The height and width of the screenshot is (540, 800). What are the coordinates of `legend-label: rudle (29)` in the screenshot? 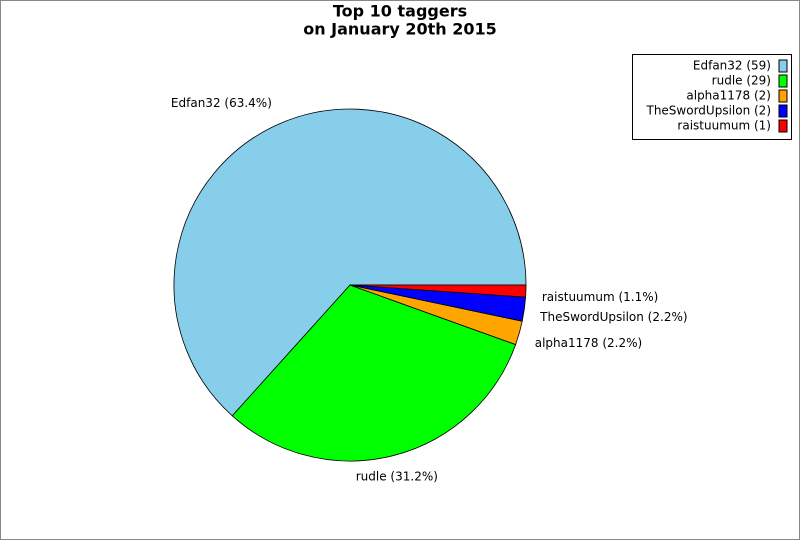 It's located at (741, 81).